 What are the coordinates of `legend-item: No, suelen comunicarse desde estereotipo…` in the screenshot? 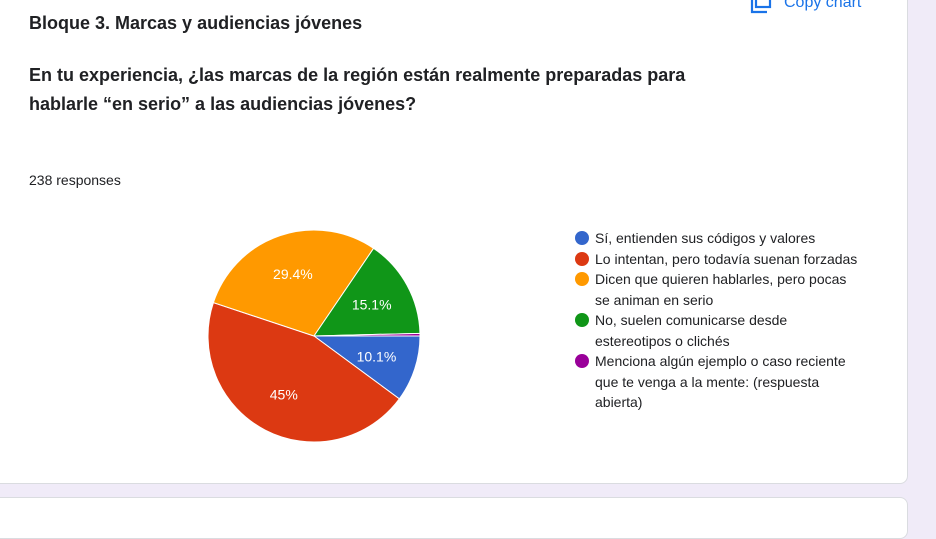 It's located at (720, 330).